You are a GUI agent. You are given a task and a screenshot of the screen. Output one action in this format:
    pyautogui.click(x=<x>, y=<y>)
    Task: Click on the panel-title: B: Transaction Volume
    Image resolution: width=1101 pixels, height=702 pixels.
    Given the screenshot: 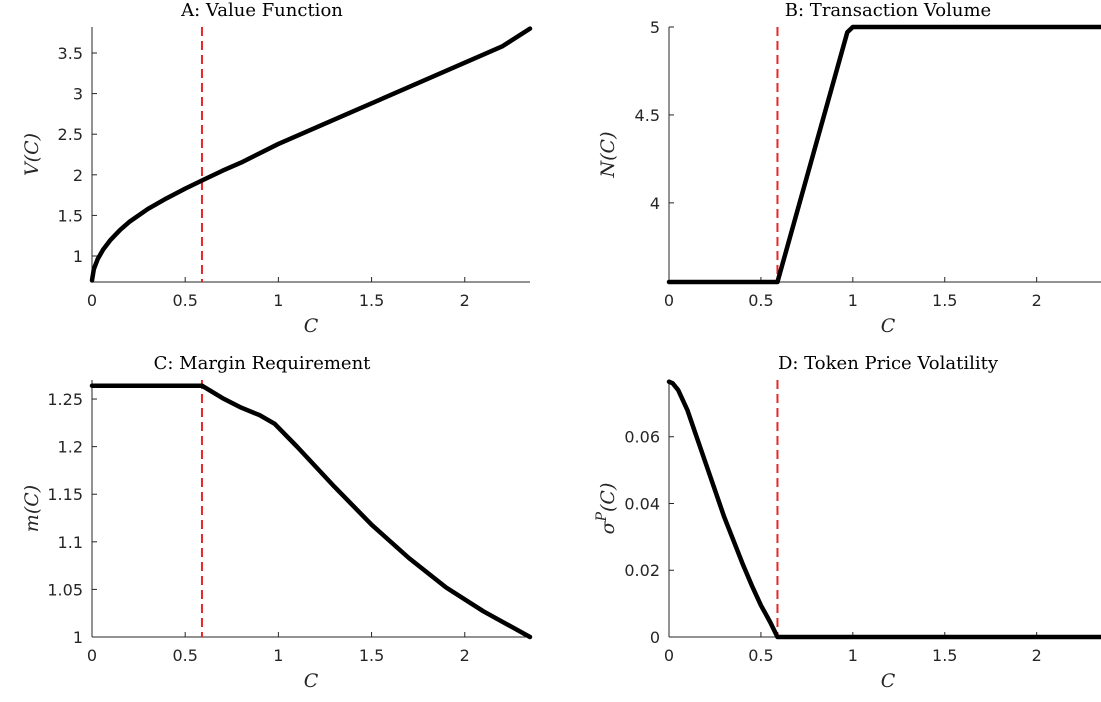 What is the action you would take?
    pyautogui.click(x=888, y=10)
    